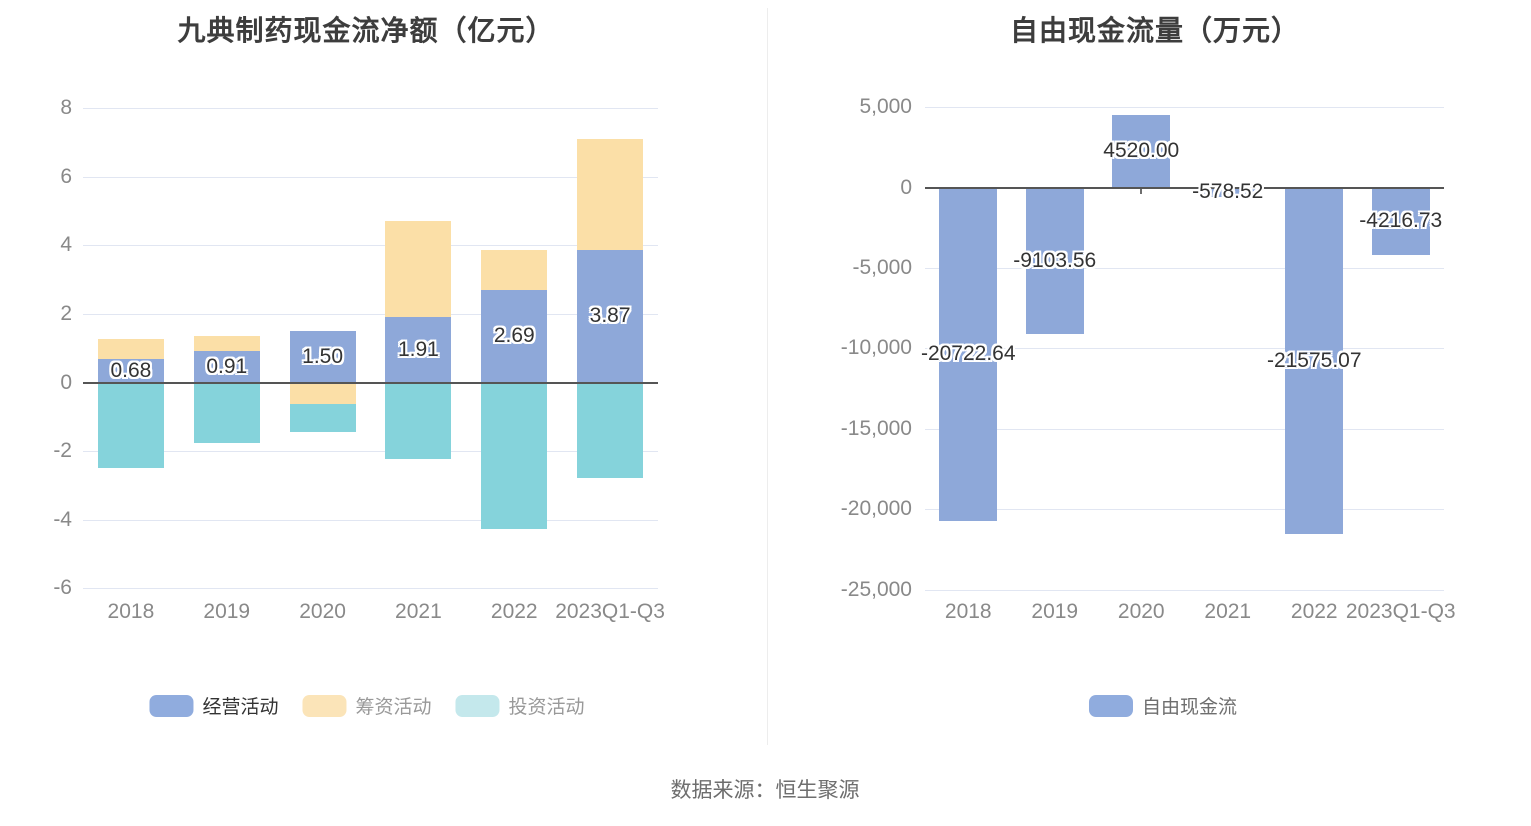  Describe the element at coordinates (885, 106) in the screenshot. I see `y-axis-tick-label: 5,000` at that location.